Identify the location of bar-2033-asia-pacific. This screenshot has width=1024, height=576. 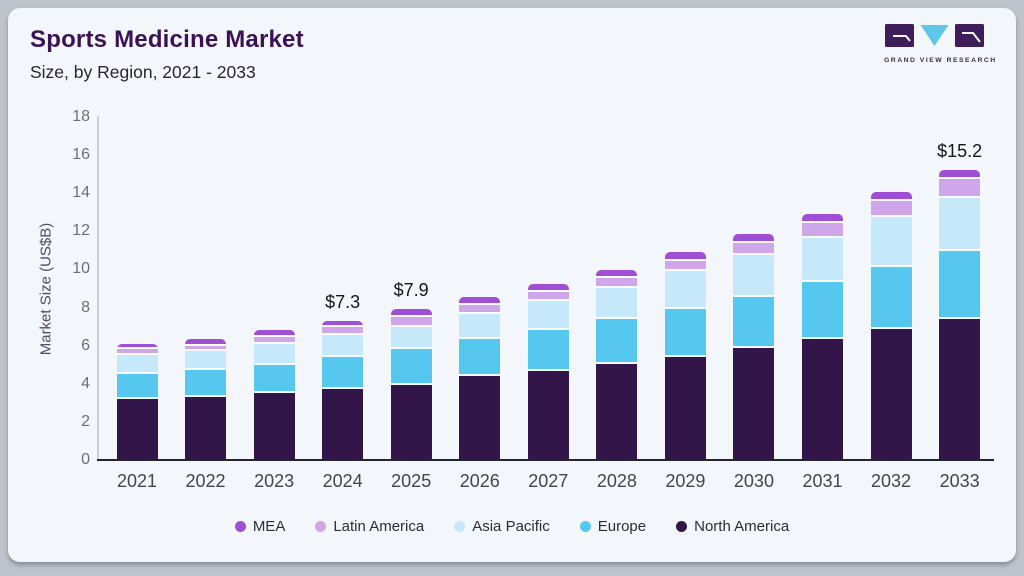
(960, 224).